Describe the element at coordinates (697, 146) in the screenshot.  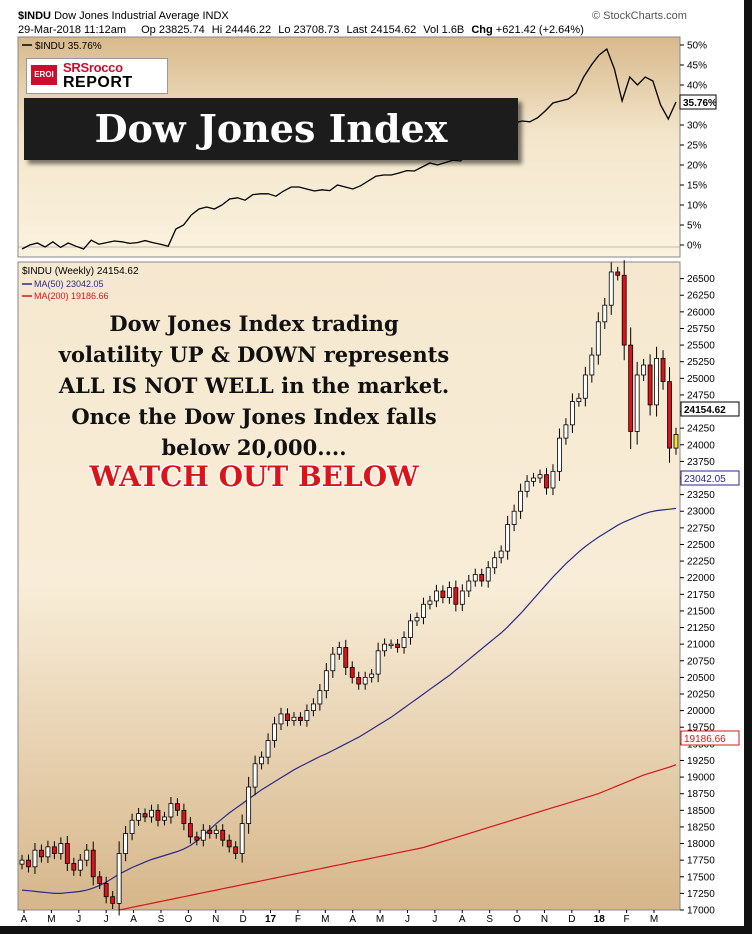
I see `perf-y-tick-label: 25%` at that location.